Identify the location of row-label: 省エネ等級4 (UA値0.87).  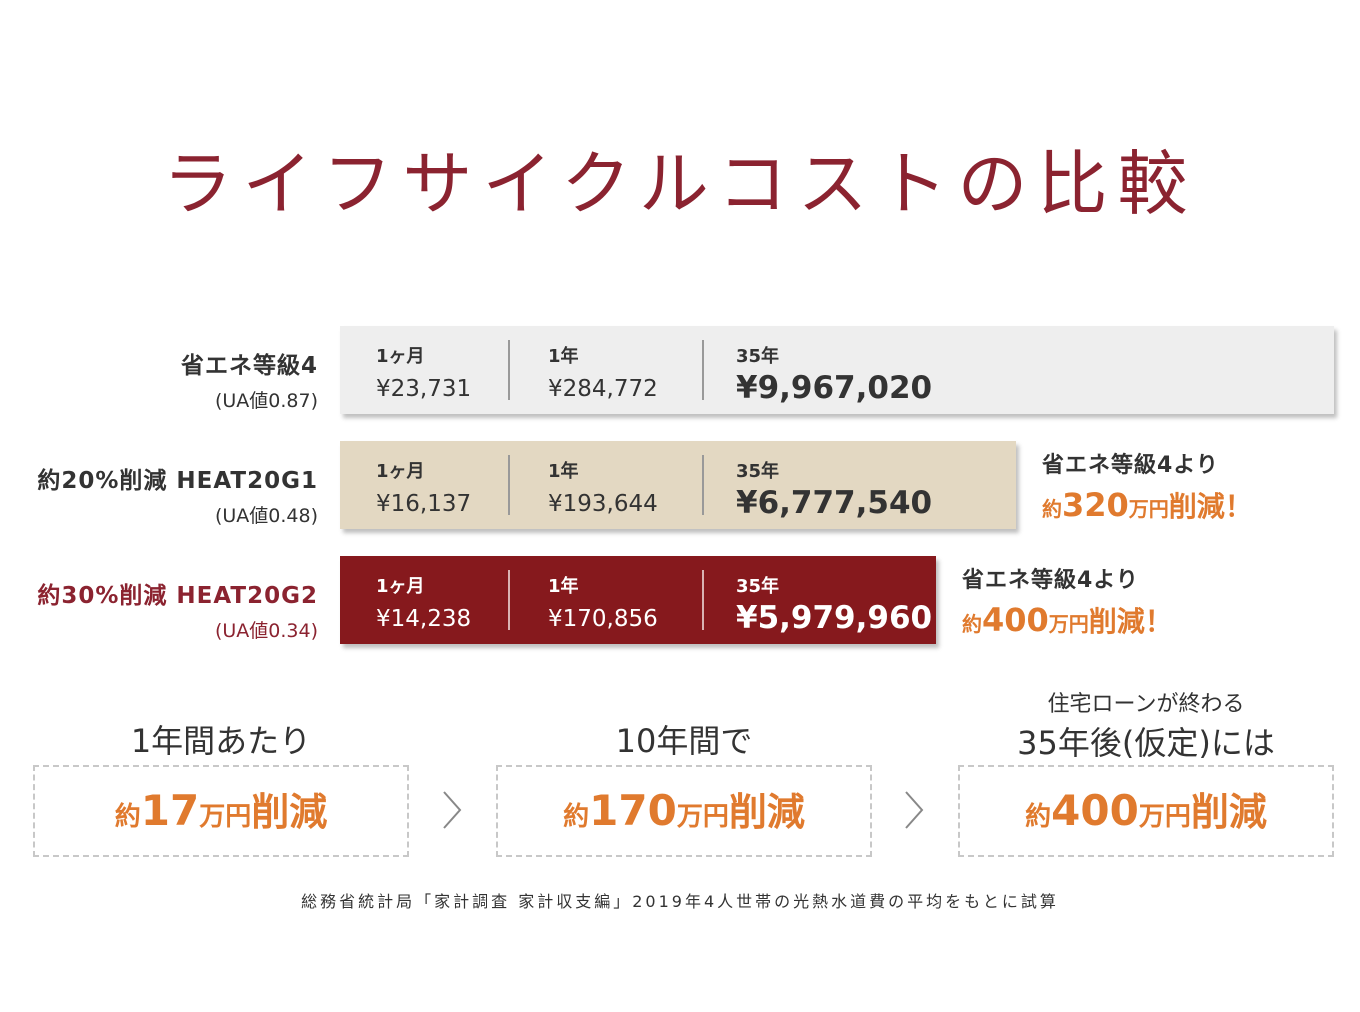
(249, 379).